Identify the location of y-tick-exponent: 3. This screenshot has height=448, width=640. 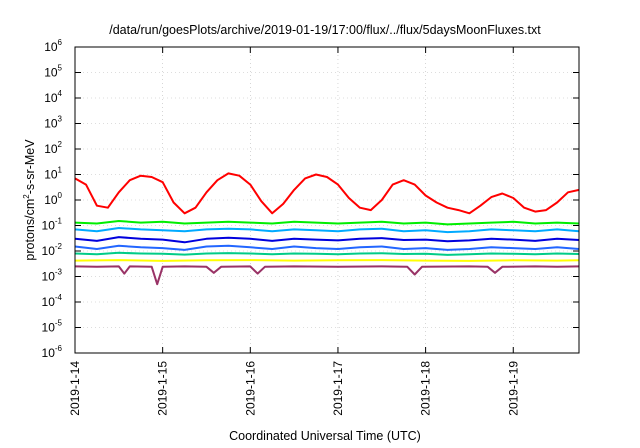
(60, 119).